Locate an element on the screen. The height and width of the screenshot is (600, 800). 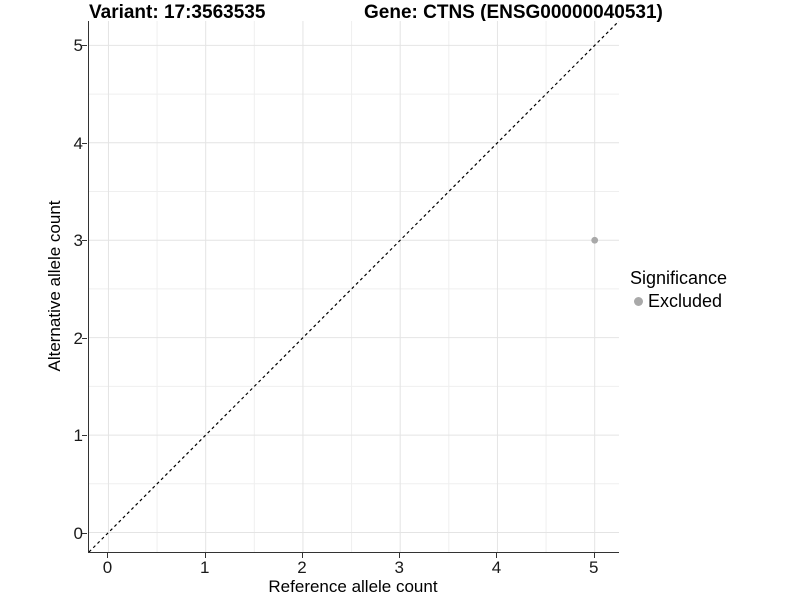
plot-title-gene: Gene: CTNS (ENSG00000040531) is located at coordinates (513, 12).